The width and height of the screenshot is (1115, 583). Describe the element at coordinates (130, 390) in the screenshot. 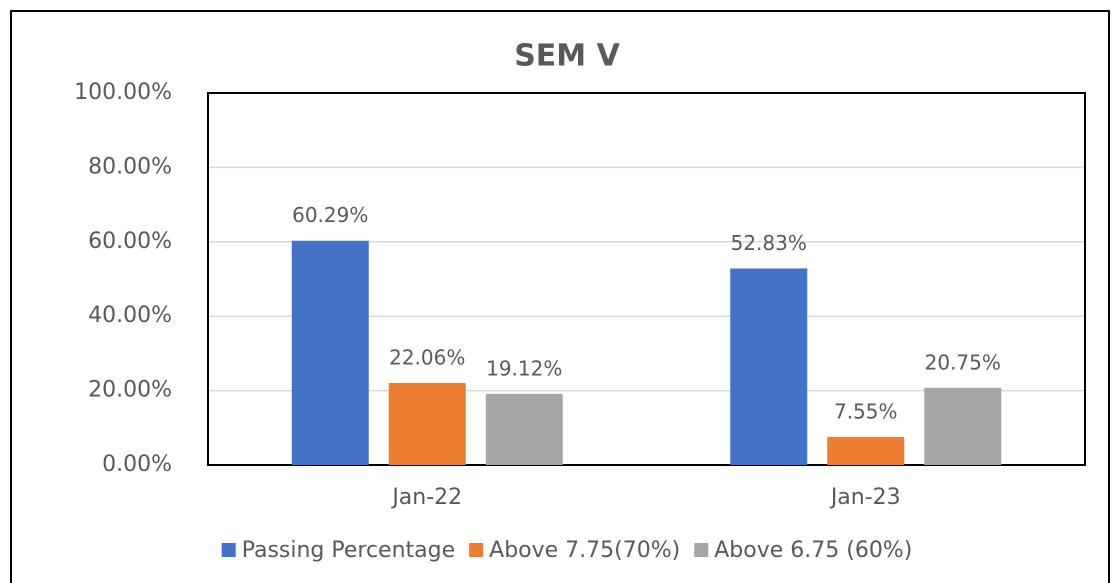

I see `y-tick-label: 20.00%` at that location.